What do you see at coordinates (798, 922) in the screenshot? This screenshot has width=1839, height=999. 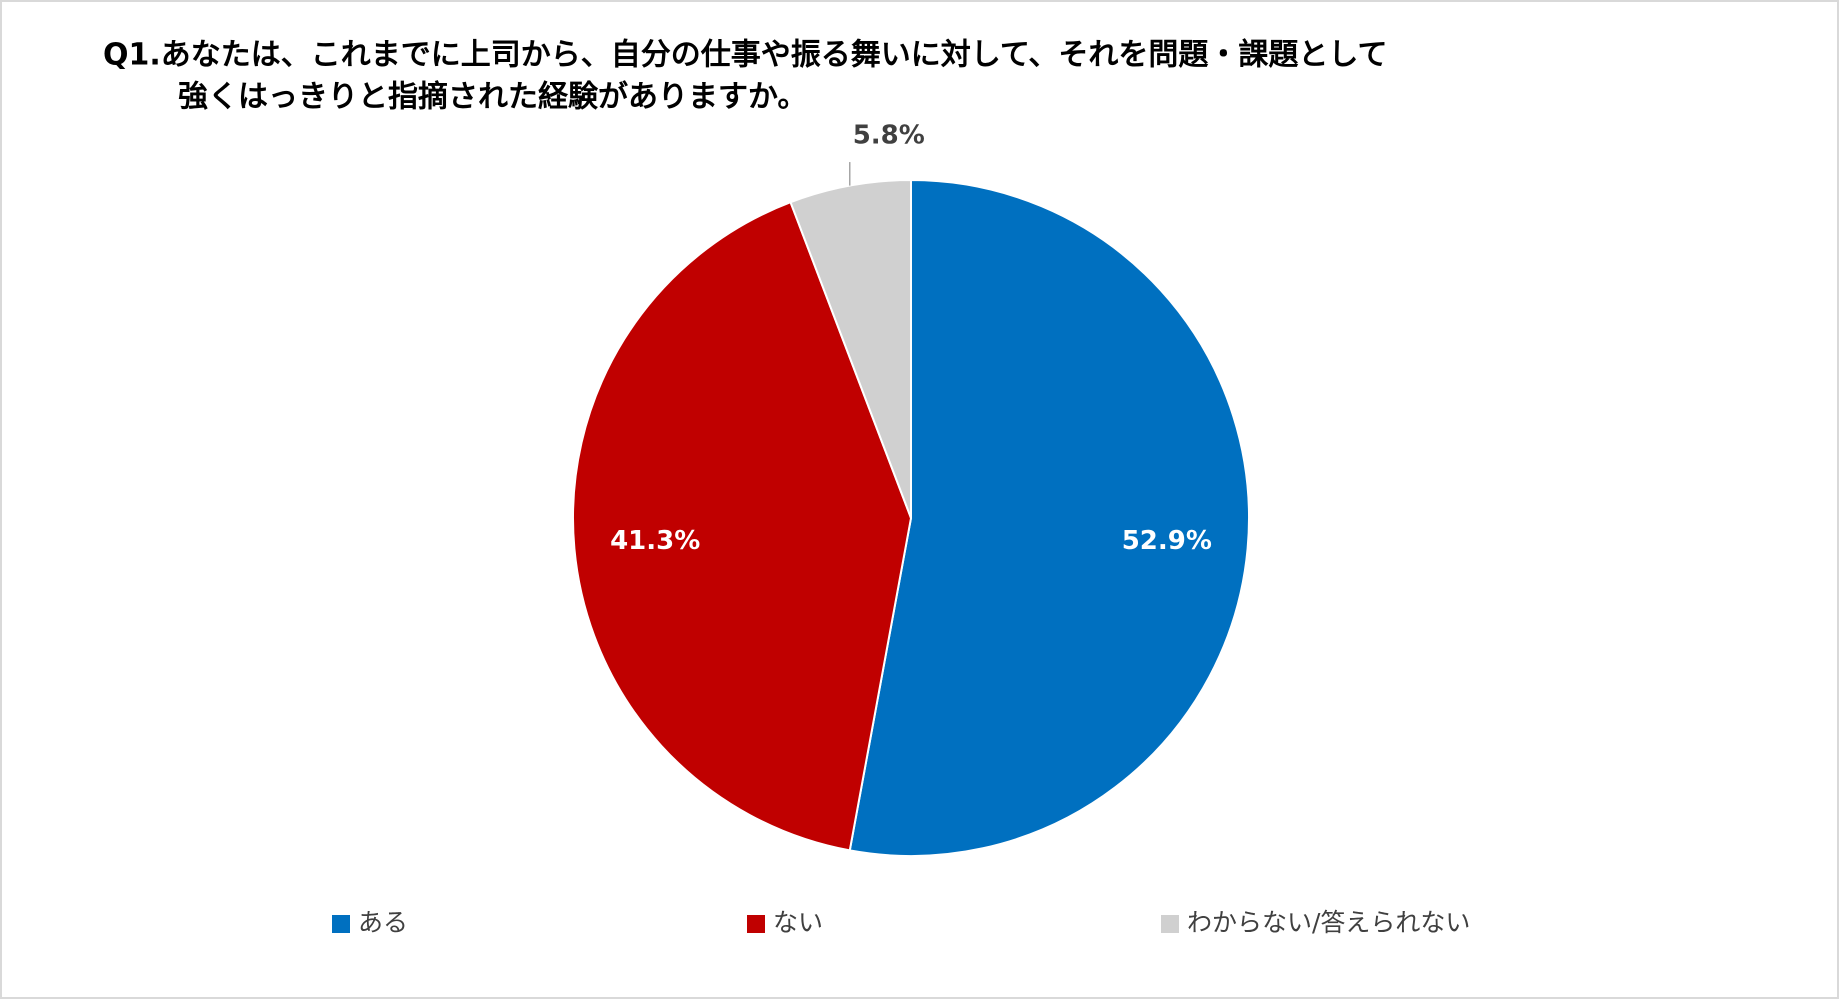 I see `legend-label: ない` at bounding box center [798, 922].